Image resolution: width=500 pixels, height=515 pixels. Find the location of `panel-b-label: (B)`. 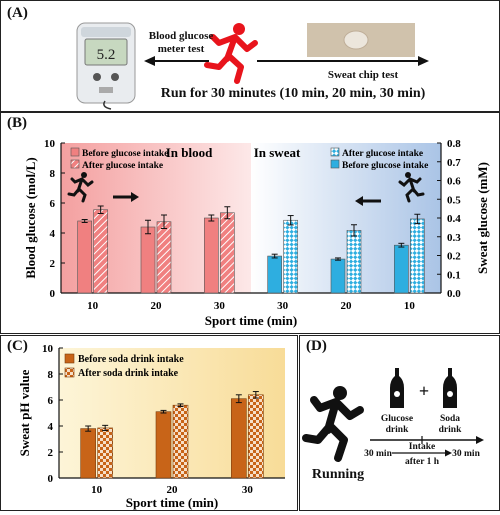

panel-b-label: (B) is located at coordinates (17, 123).